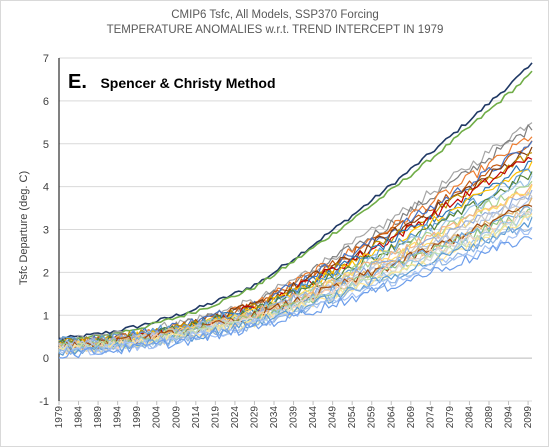 This screenshot has height=448, width=550. What do you see at coordinates (411, 417) in the screenshot?
I see `x-tick-label: 2069` at bounding box center [411, 417].